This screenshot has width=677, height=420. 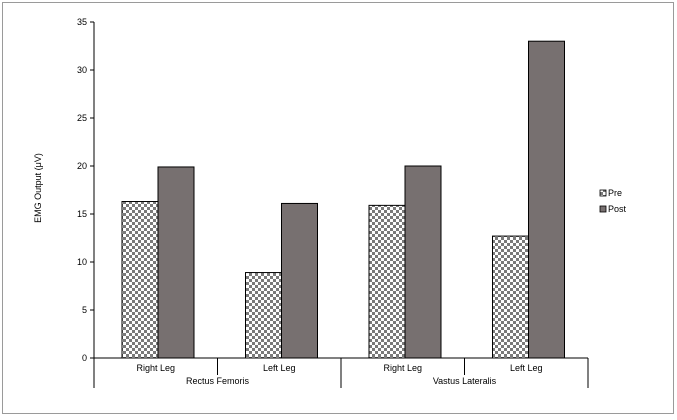 What do you see at coordinates (82, 70) in the screenshot?
I see `y-tick-label: 30` at bounding box center [82, 70].